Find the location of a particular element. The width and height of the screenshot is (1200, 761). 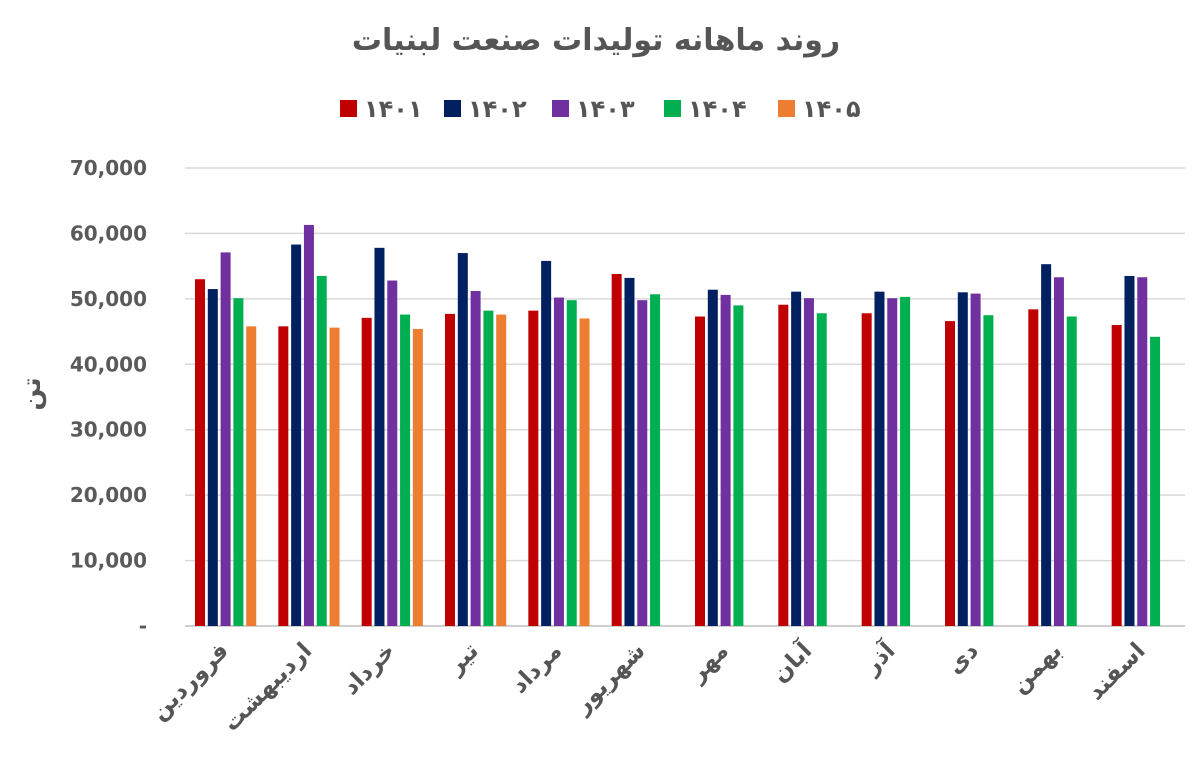

y-tick-label: 50,000 is located at coordinates (108, 299).